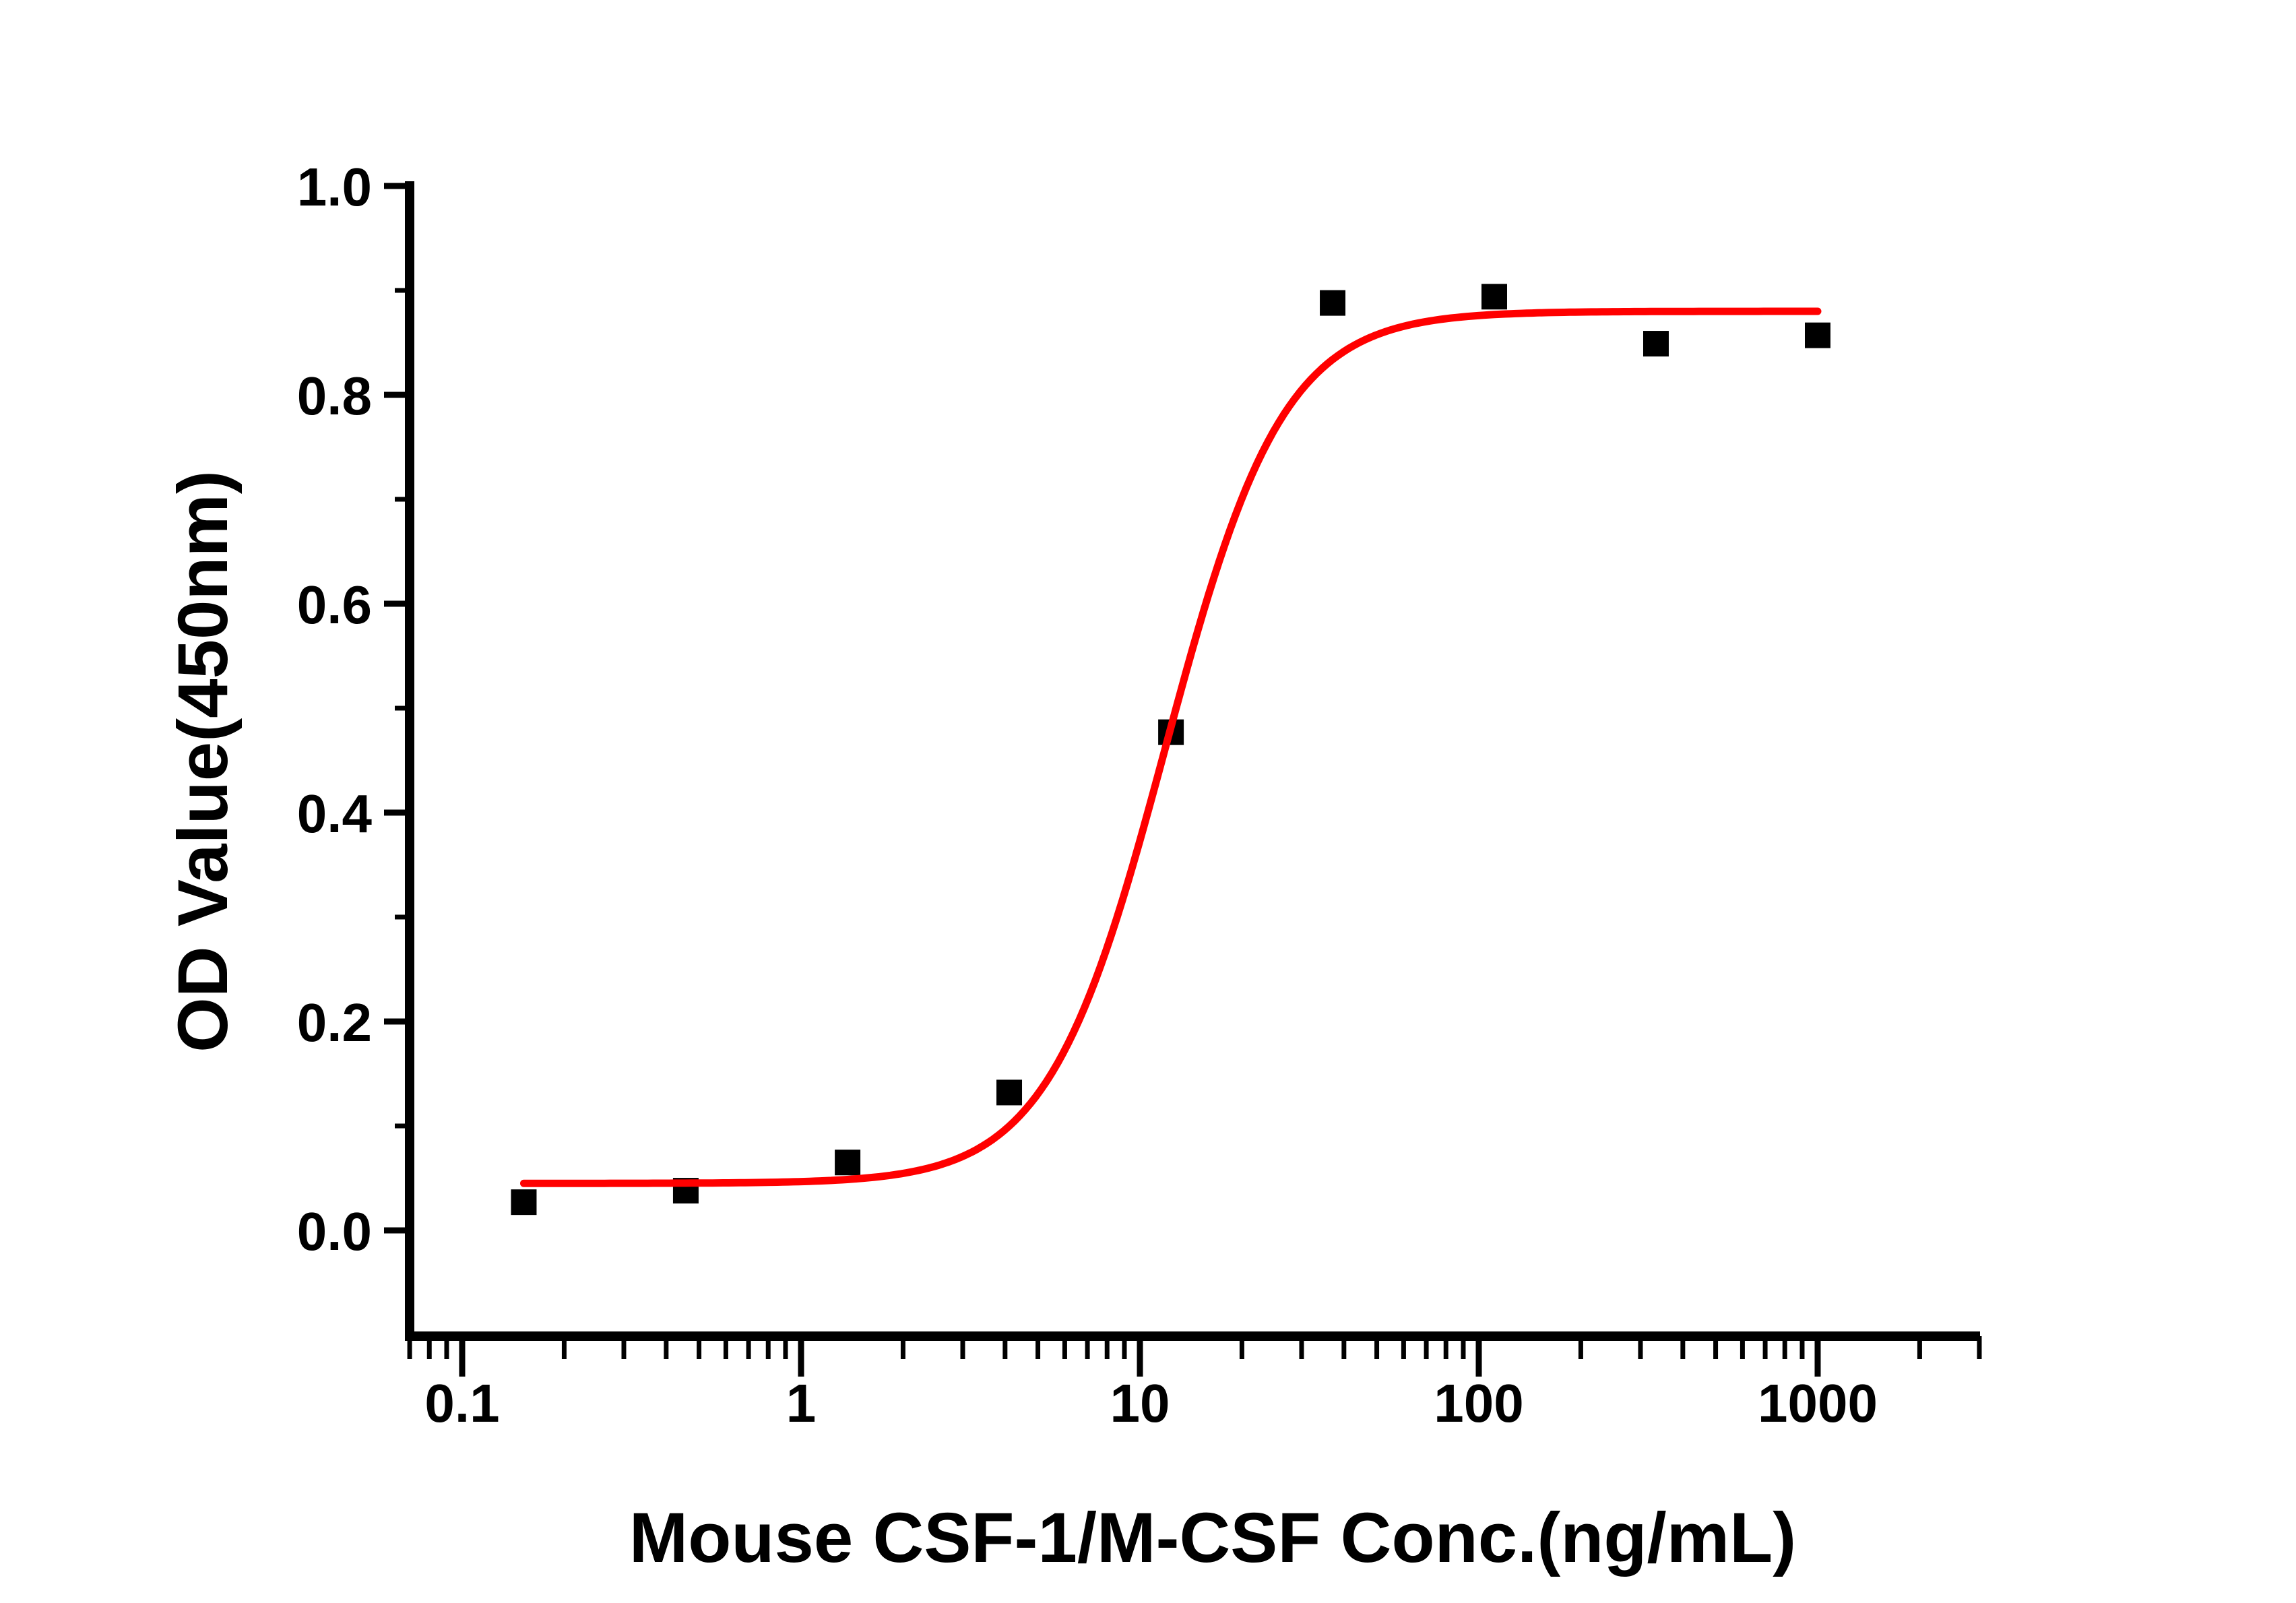 Image resolution: width=2296 pixels, height=1603 pixels. What do you see at coordinates (1478, 1403) in the screenshot?
I see `x-tick-label: 100` at bounding box center [1478, 1403].